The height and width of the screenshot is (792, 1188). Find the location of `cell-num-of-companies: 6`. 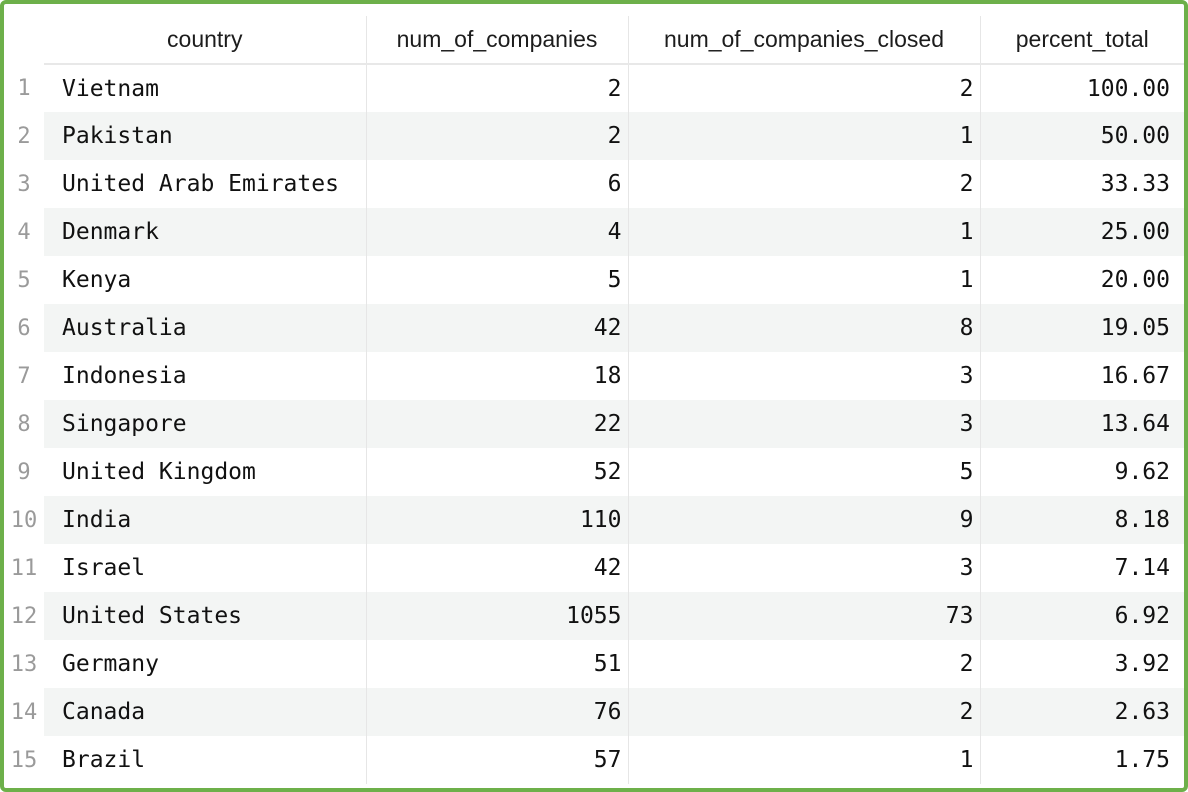

cell-num-of-companies: 6 is located at coordinates (497, 184).